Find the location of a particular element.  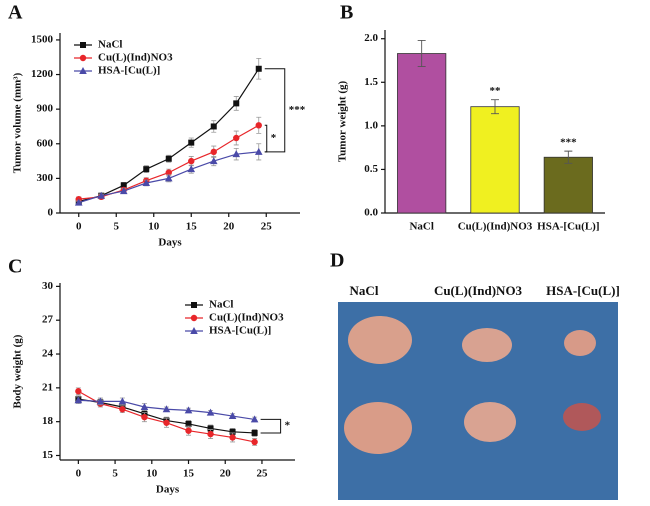

y-tick-label: 1.0 is located at coordinates (371, 125).